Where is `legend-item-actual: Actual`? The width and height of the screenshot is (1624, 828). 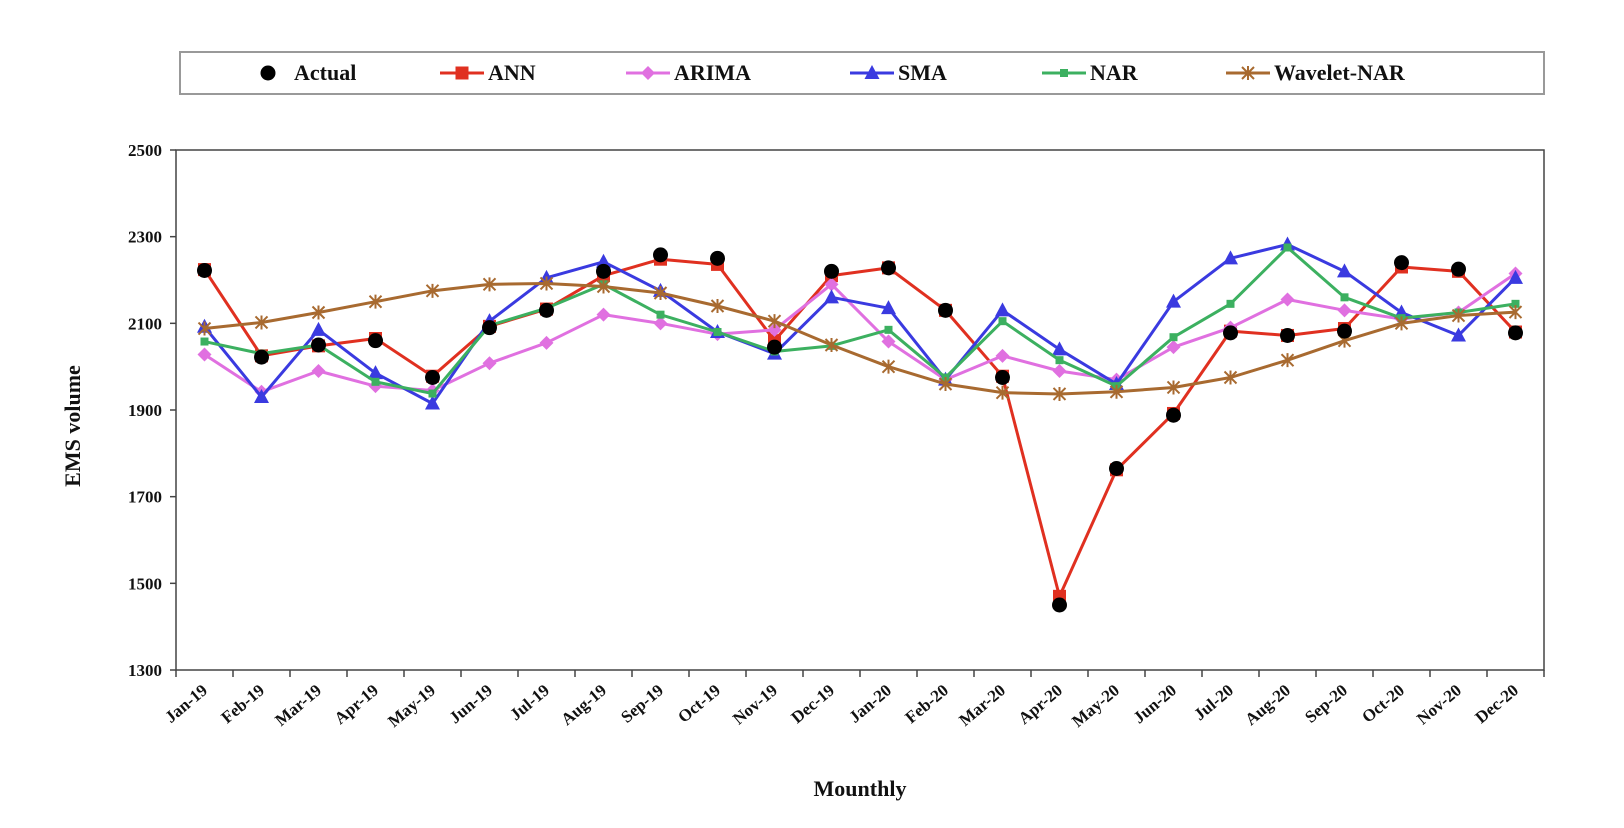
legend-item-actual: Actual is located at coordinates (308, 72).